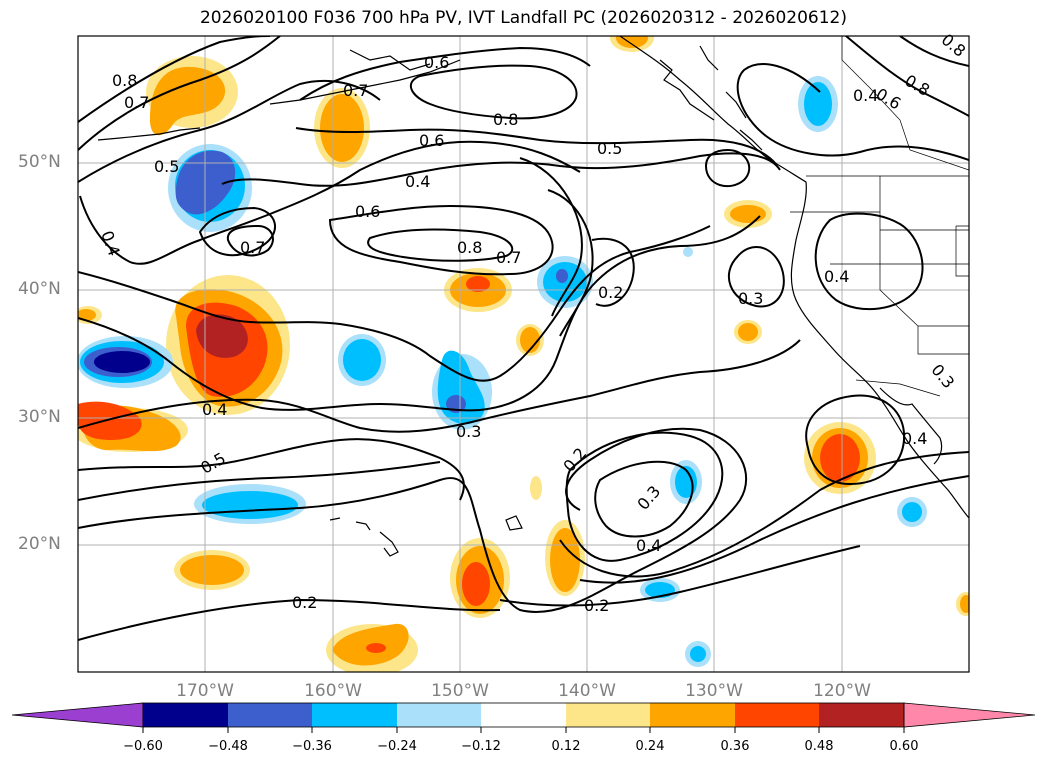  I want to click on contour-0p3-mexico-closed, so click(855, 440).